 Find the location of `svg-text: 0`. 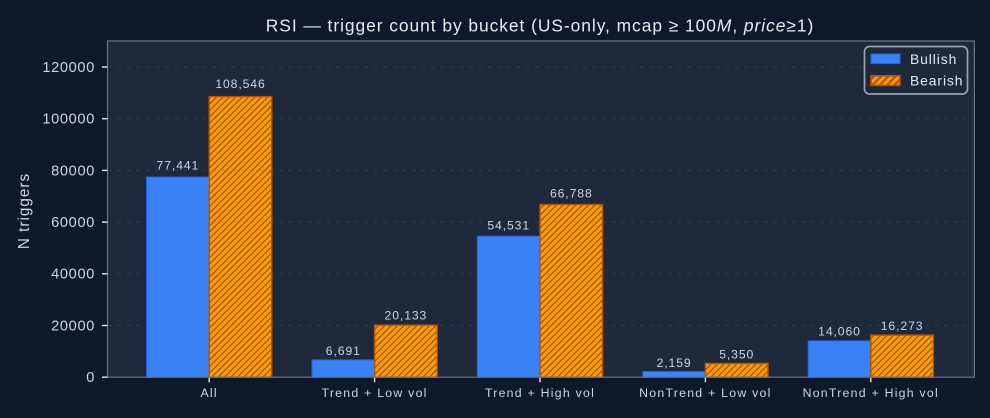

svg-text: 0 is located at coordinates (90, 378).